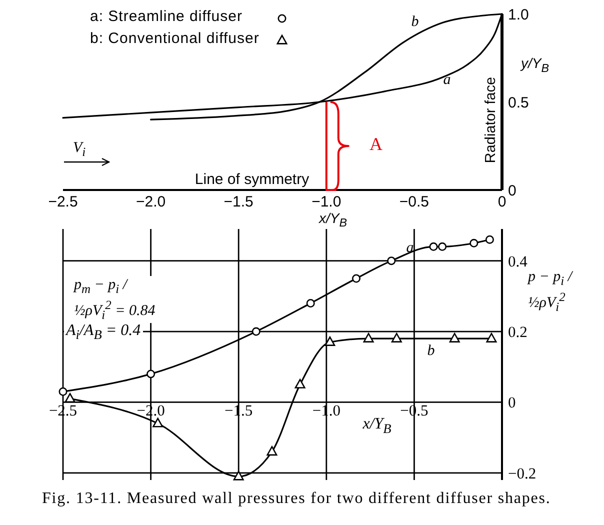  Describe the element at coordinates (252, 179) in the screenshot. I see `annotation: Line of symmetry` at that location.